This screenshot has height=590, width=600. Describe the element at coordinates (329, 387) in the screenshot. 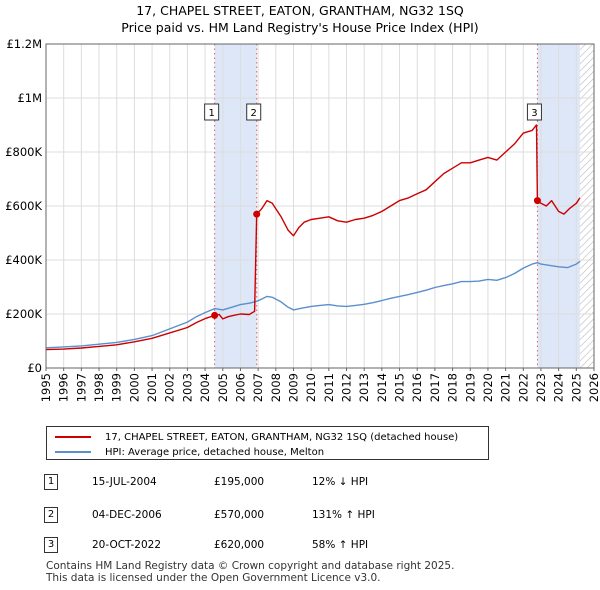

I see `x-tick-label: 2011` at that location.